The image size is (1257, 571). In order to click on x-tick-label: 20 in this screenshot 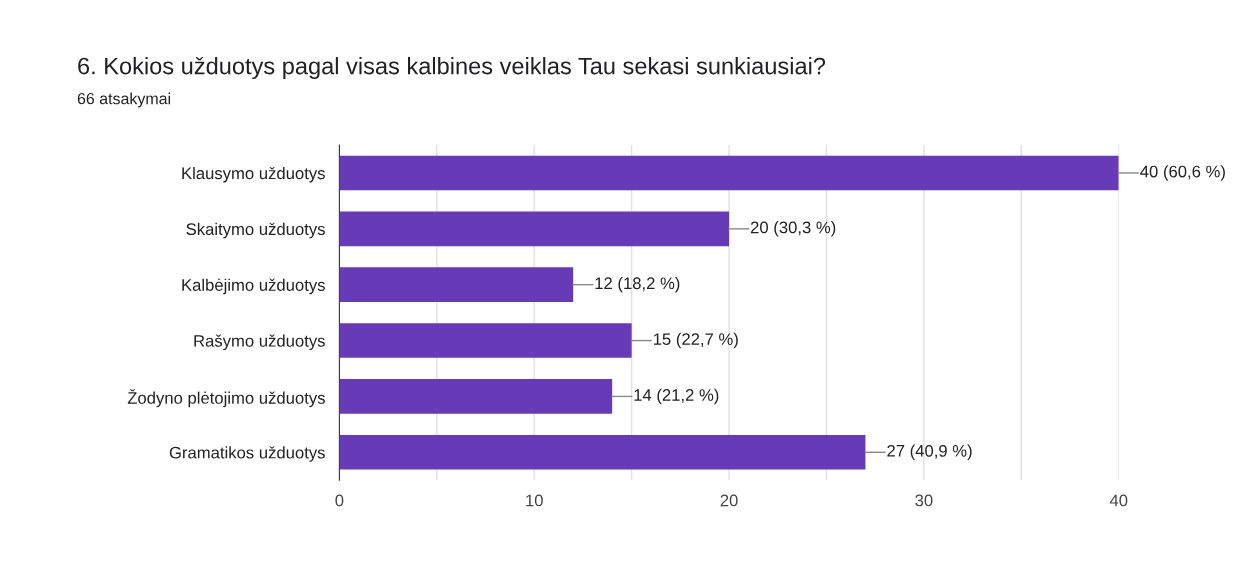, I will do `click(729, 500)`.